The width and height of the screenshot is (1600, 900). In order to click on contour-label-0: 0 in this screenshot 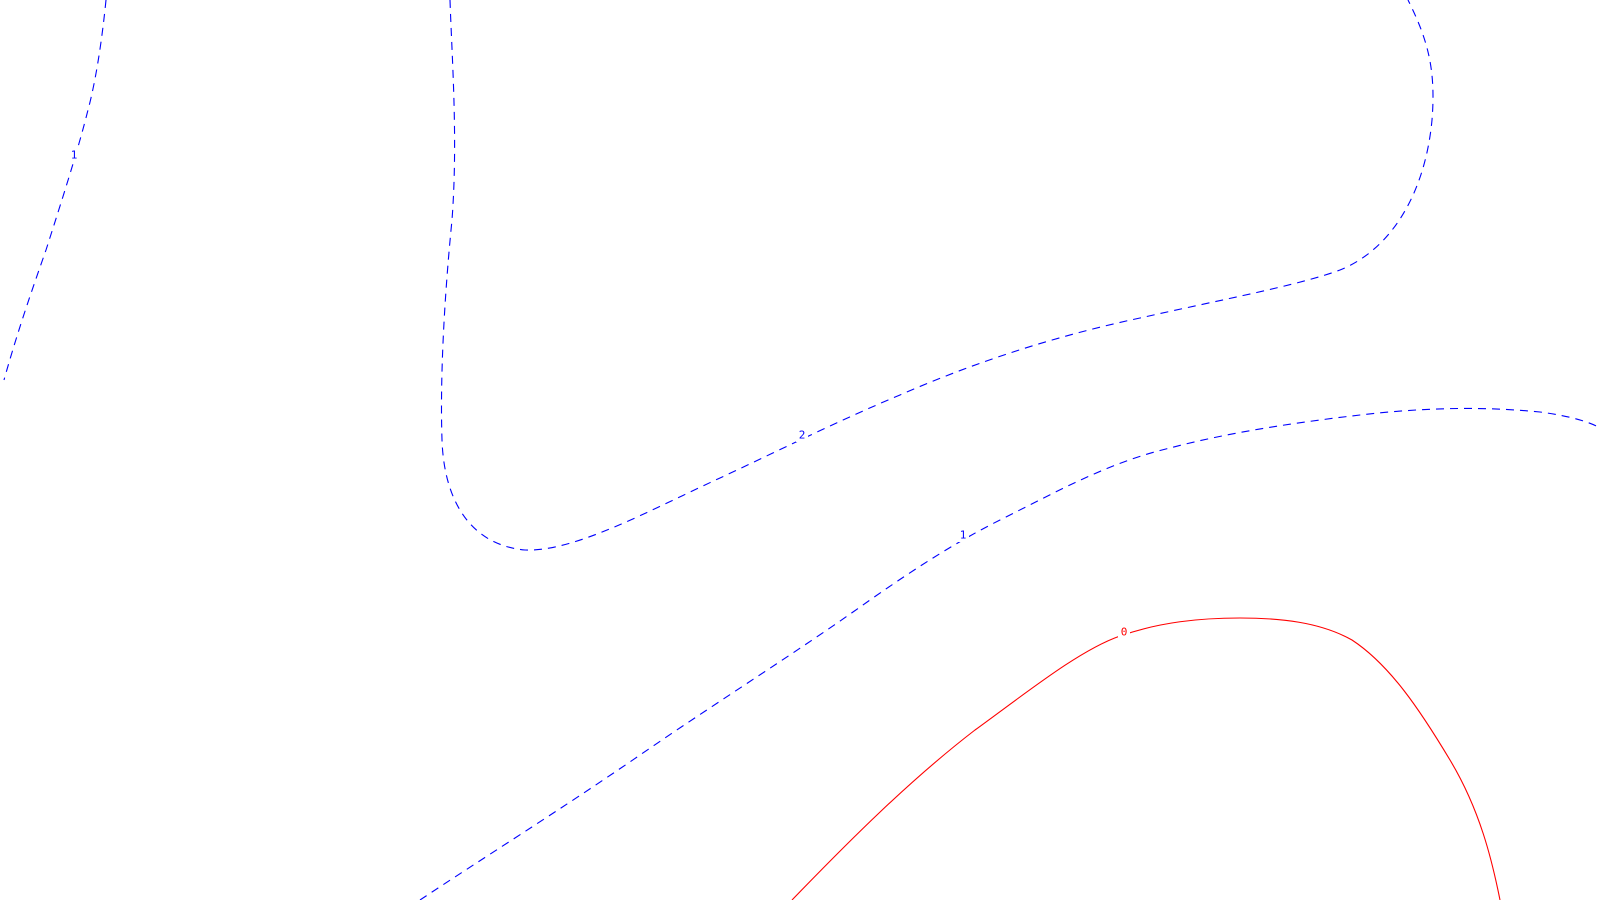, I will do `click(1124, 632)`.